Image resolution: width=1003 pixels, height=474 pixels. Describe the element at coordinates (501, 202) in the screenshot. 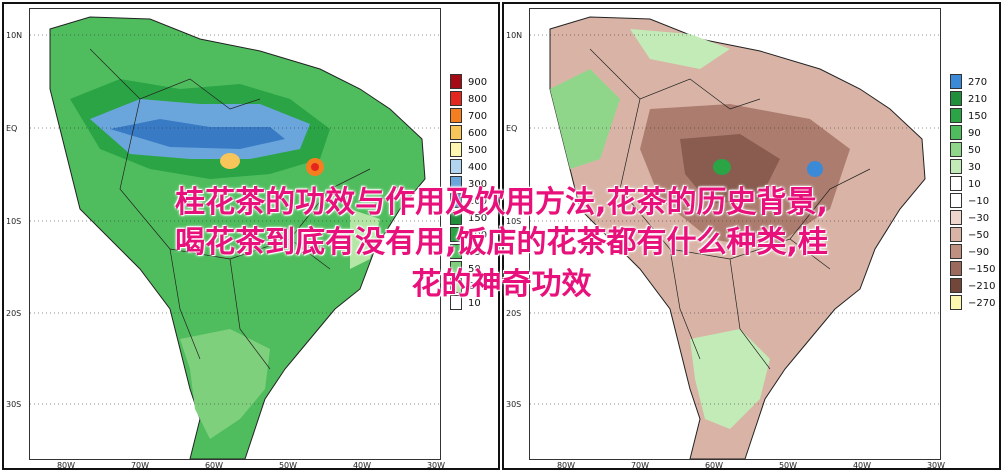

I see `overlay-headline-line-1: 桂花茶的功效与作用及饮用方法,花茶的历史背景,` at that location.